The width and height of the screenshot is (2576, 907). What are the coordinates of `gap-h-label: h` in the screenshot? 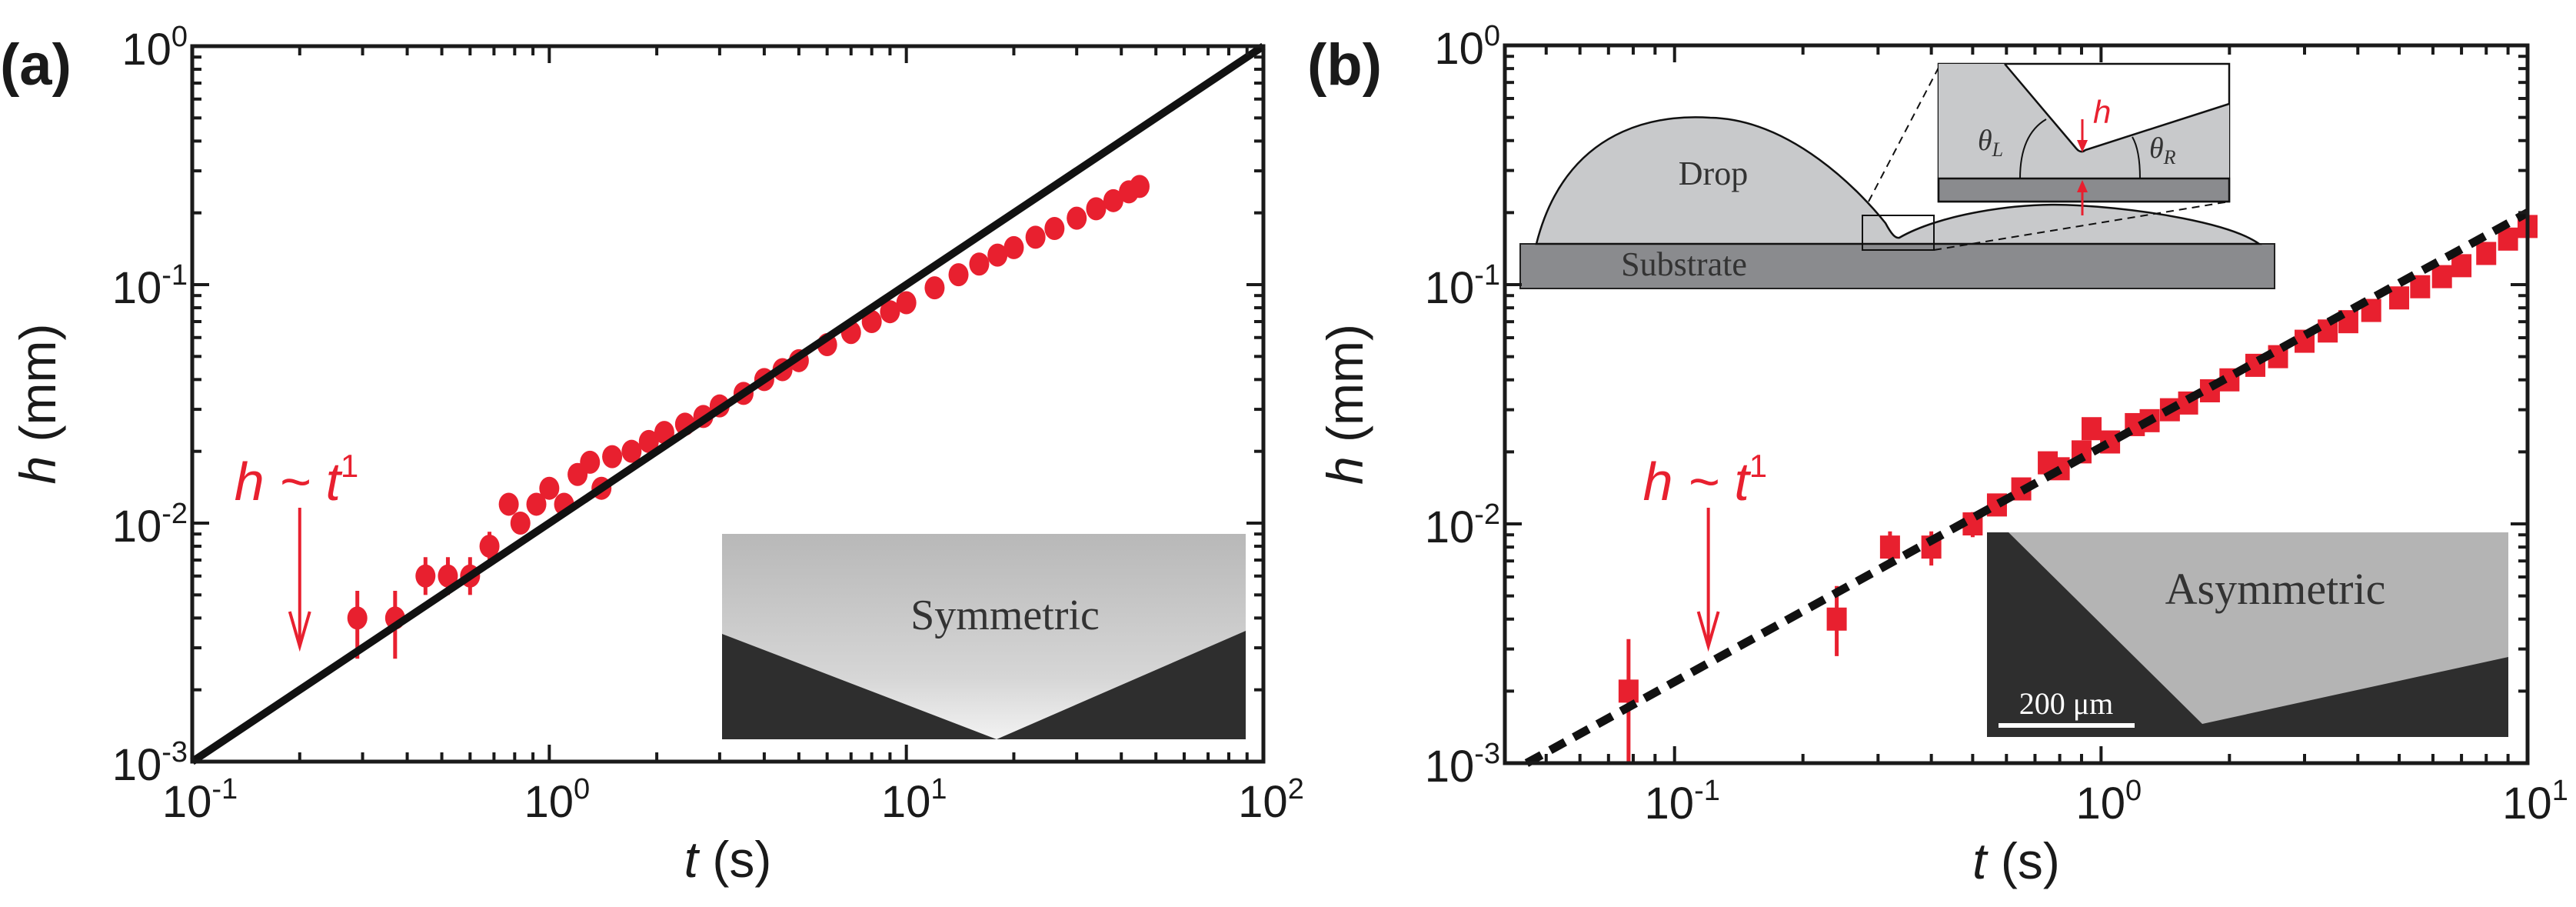 It's located at (2102, 112).